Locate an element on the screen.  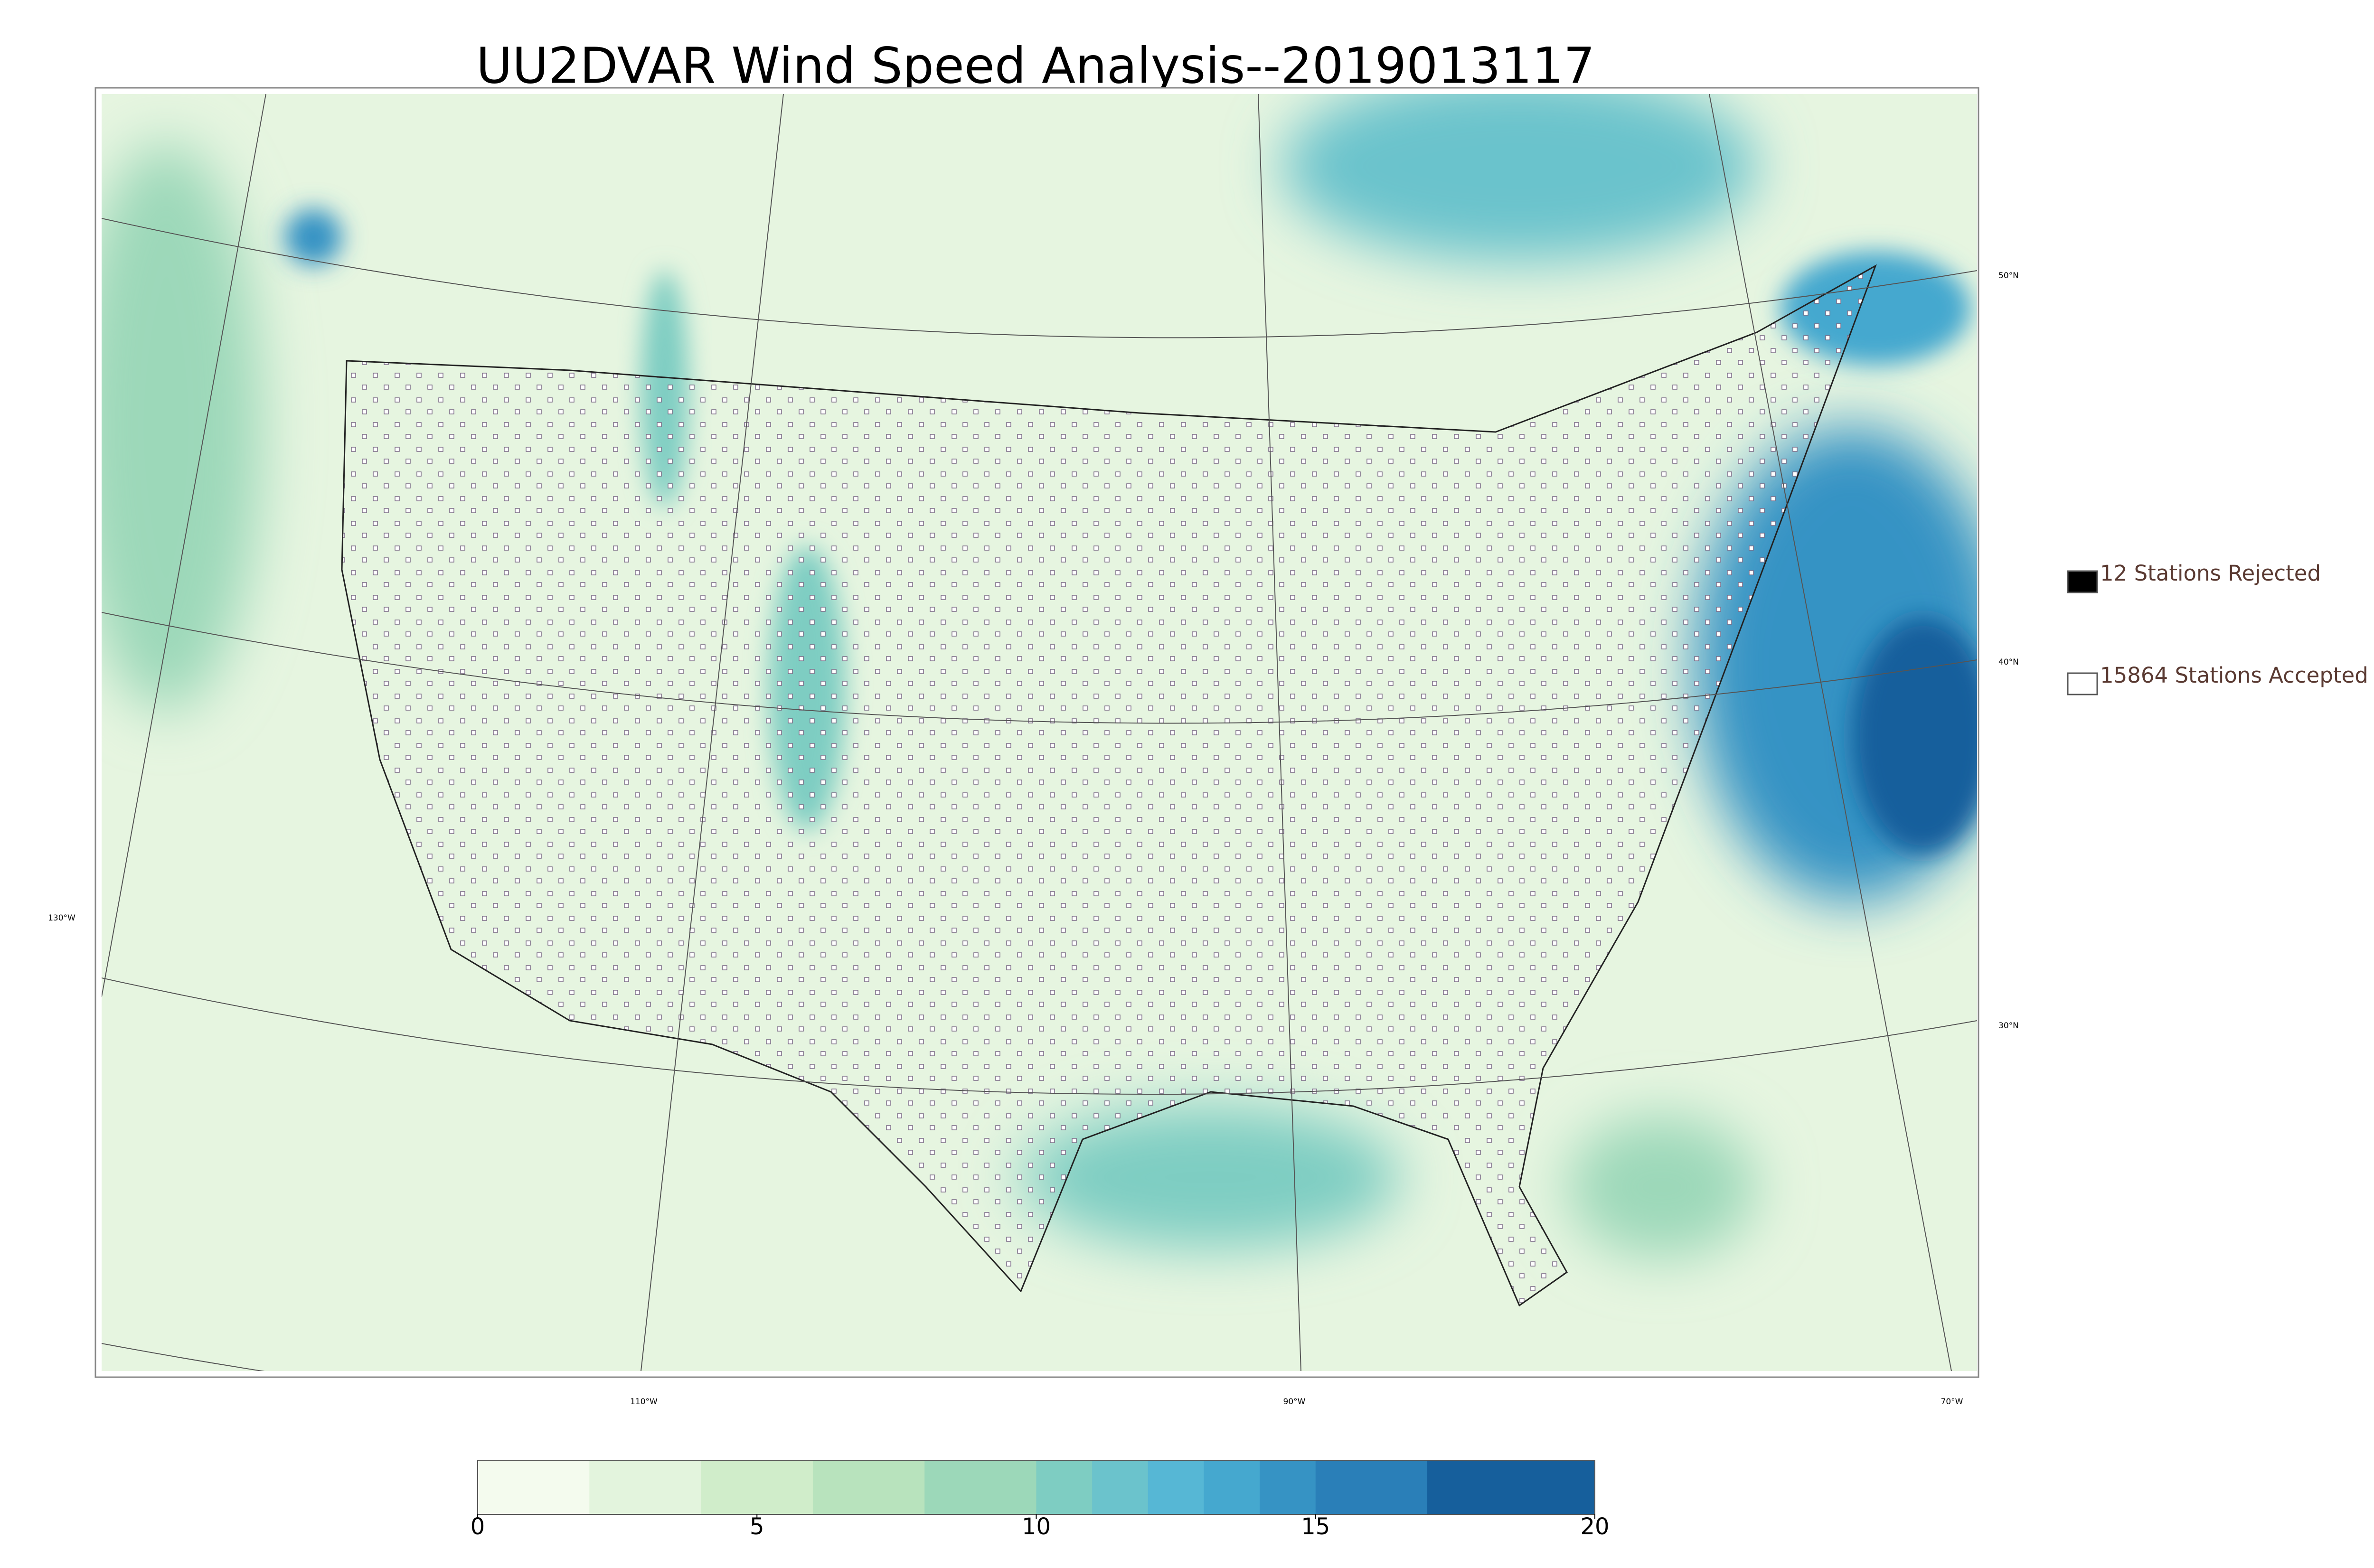
colorbar-tick-label: 5 is located at coordinates (757, 1527).